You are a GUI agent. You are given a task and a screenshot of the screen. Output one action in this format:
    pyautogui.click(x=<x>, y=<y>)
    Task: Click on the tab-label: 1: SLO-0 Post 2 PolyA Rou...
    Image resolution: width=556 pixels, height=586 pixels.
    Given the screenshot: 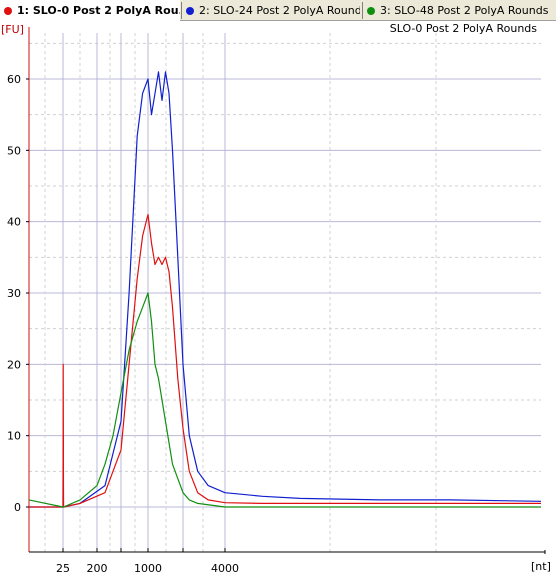 What is the action you would take?
    pyautogui.click(x=98, y=10)
    